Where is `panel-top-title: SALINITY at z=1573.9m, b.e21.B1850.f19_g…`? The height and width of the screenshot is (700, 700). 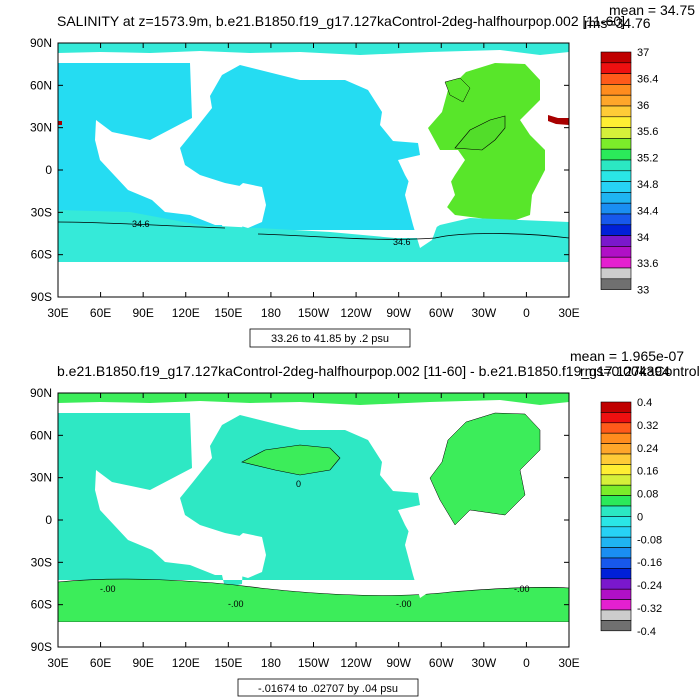
panel-top-title: SALINITY at z=1573.9m, b.e21.B1850.f19_g… is located at coordinates (341, 21).